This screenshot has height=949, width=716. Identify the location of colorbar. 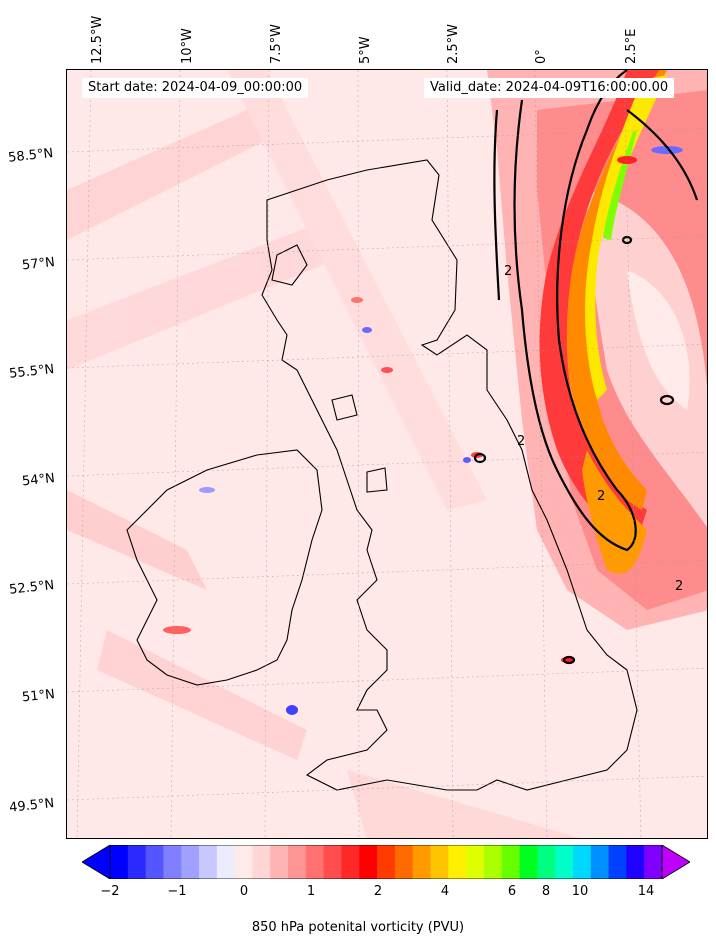
(386, 862).